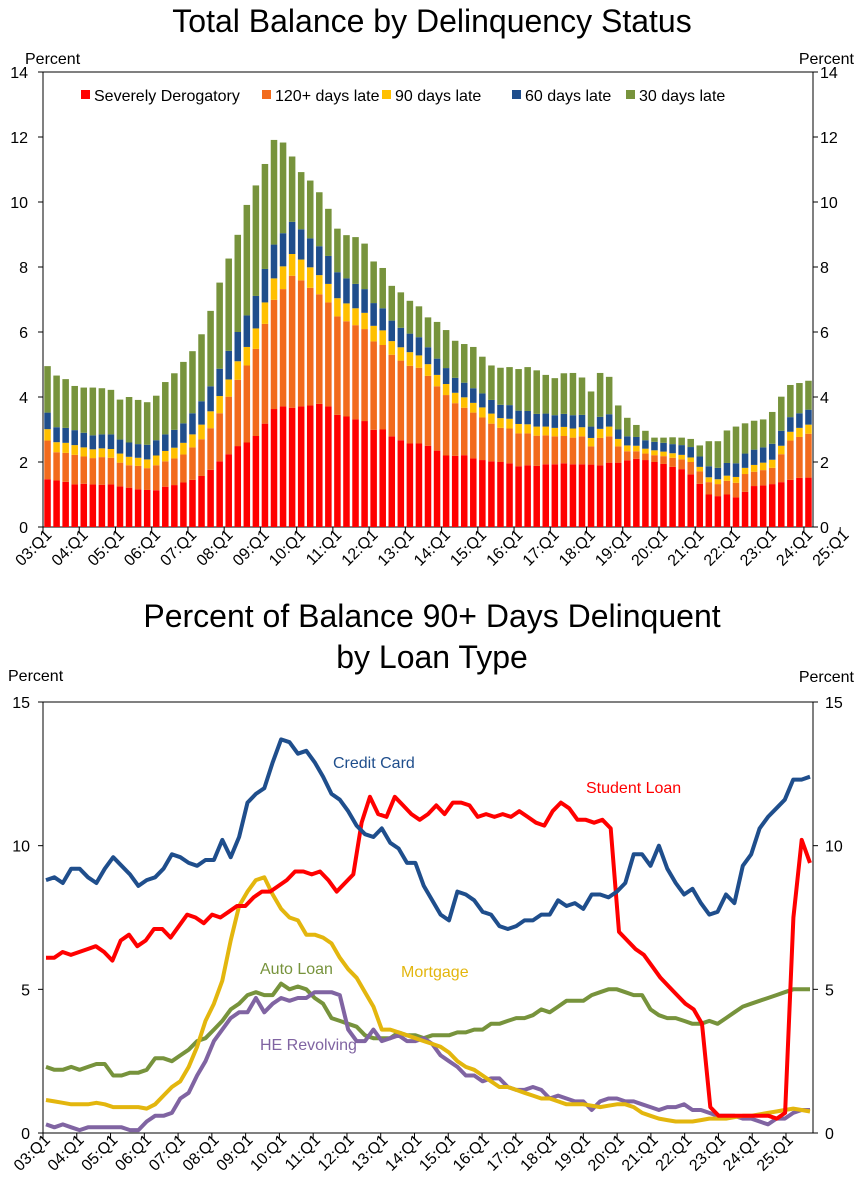  I want to click on y-tick-label-right: 4, so click(824, 398).